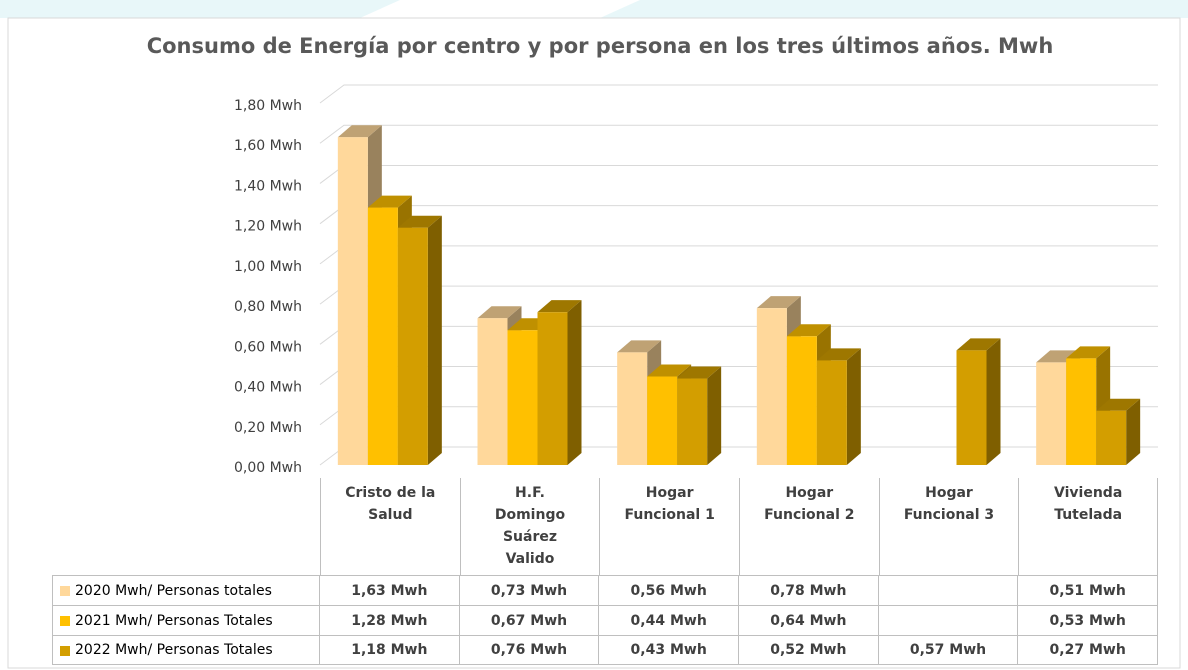 The height and width of the screenshot is (670, 1188). What do you see at coordinates (390, 620) in the screenshot?
I see `table-cell: 1,28 Mwh` at bounding box center [390, 620].